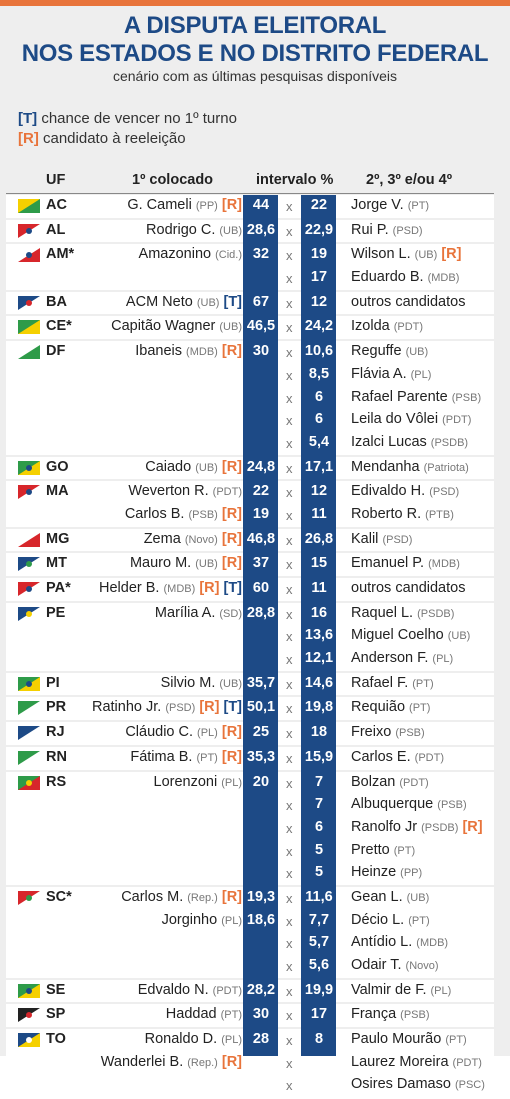  Describe the element at coordinates (198, 613) in the screenshot. I see `first-place-candidate: Marília A. (SD)` at that location.